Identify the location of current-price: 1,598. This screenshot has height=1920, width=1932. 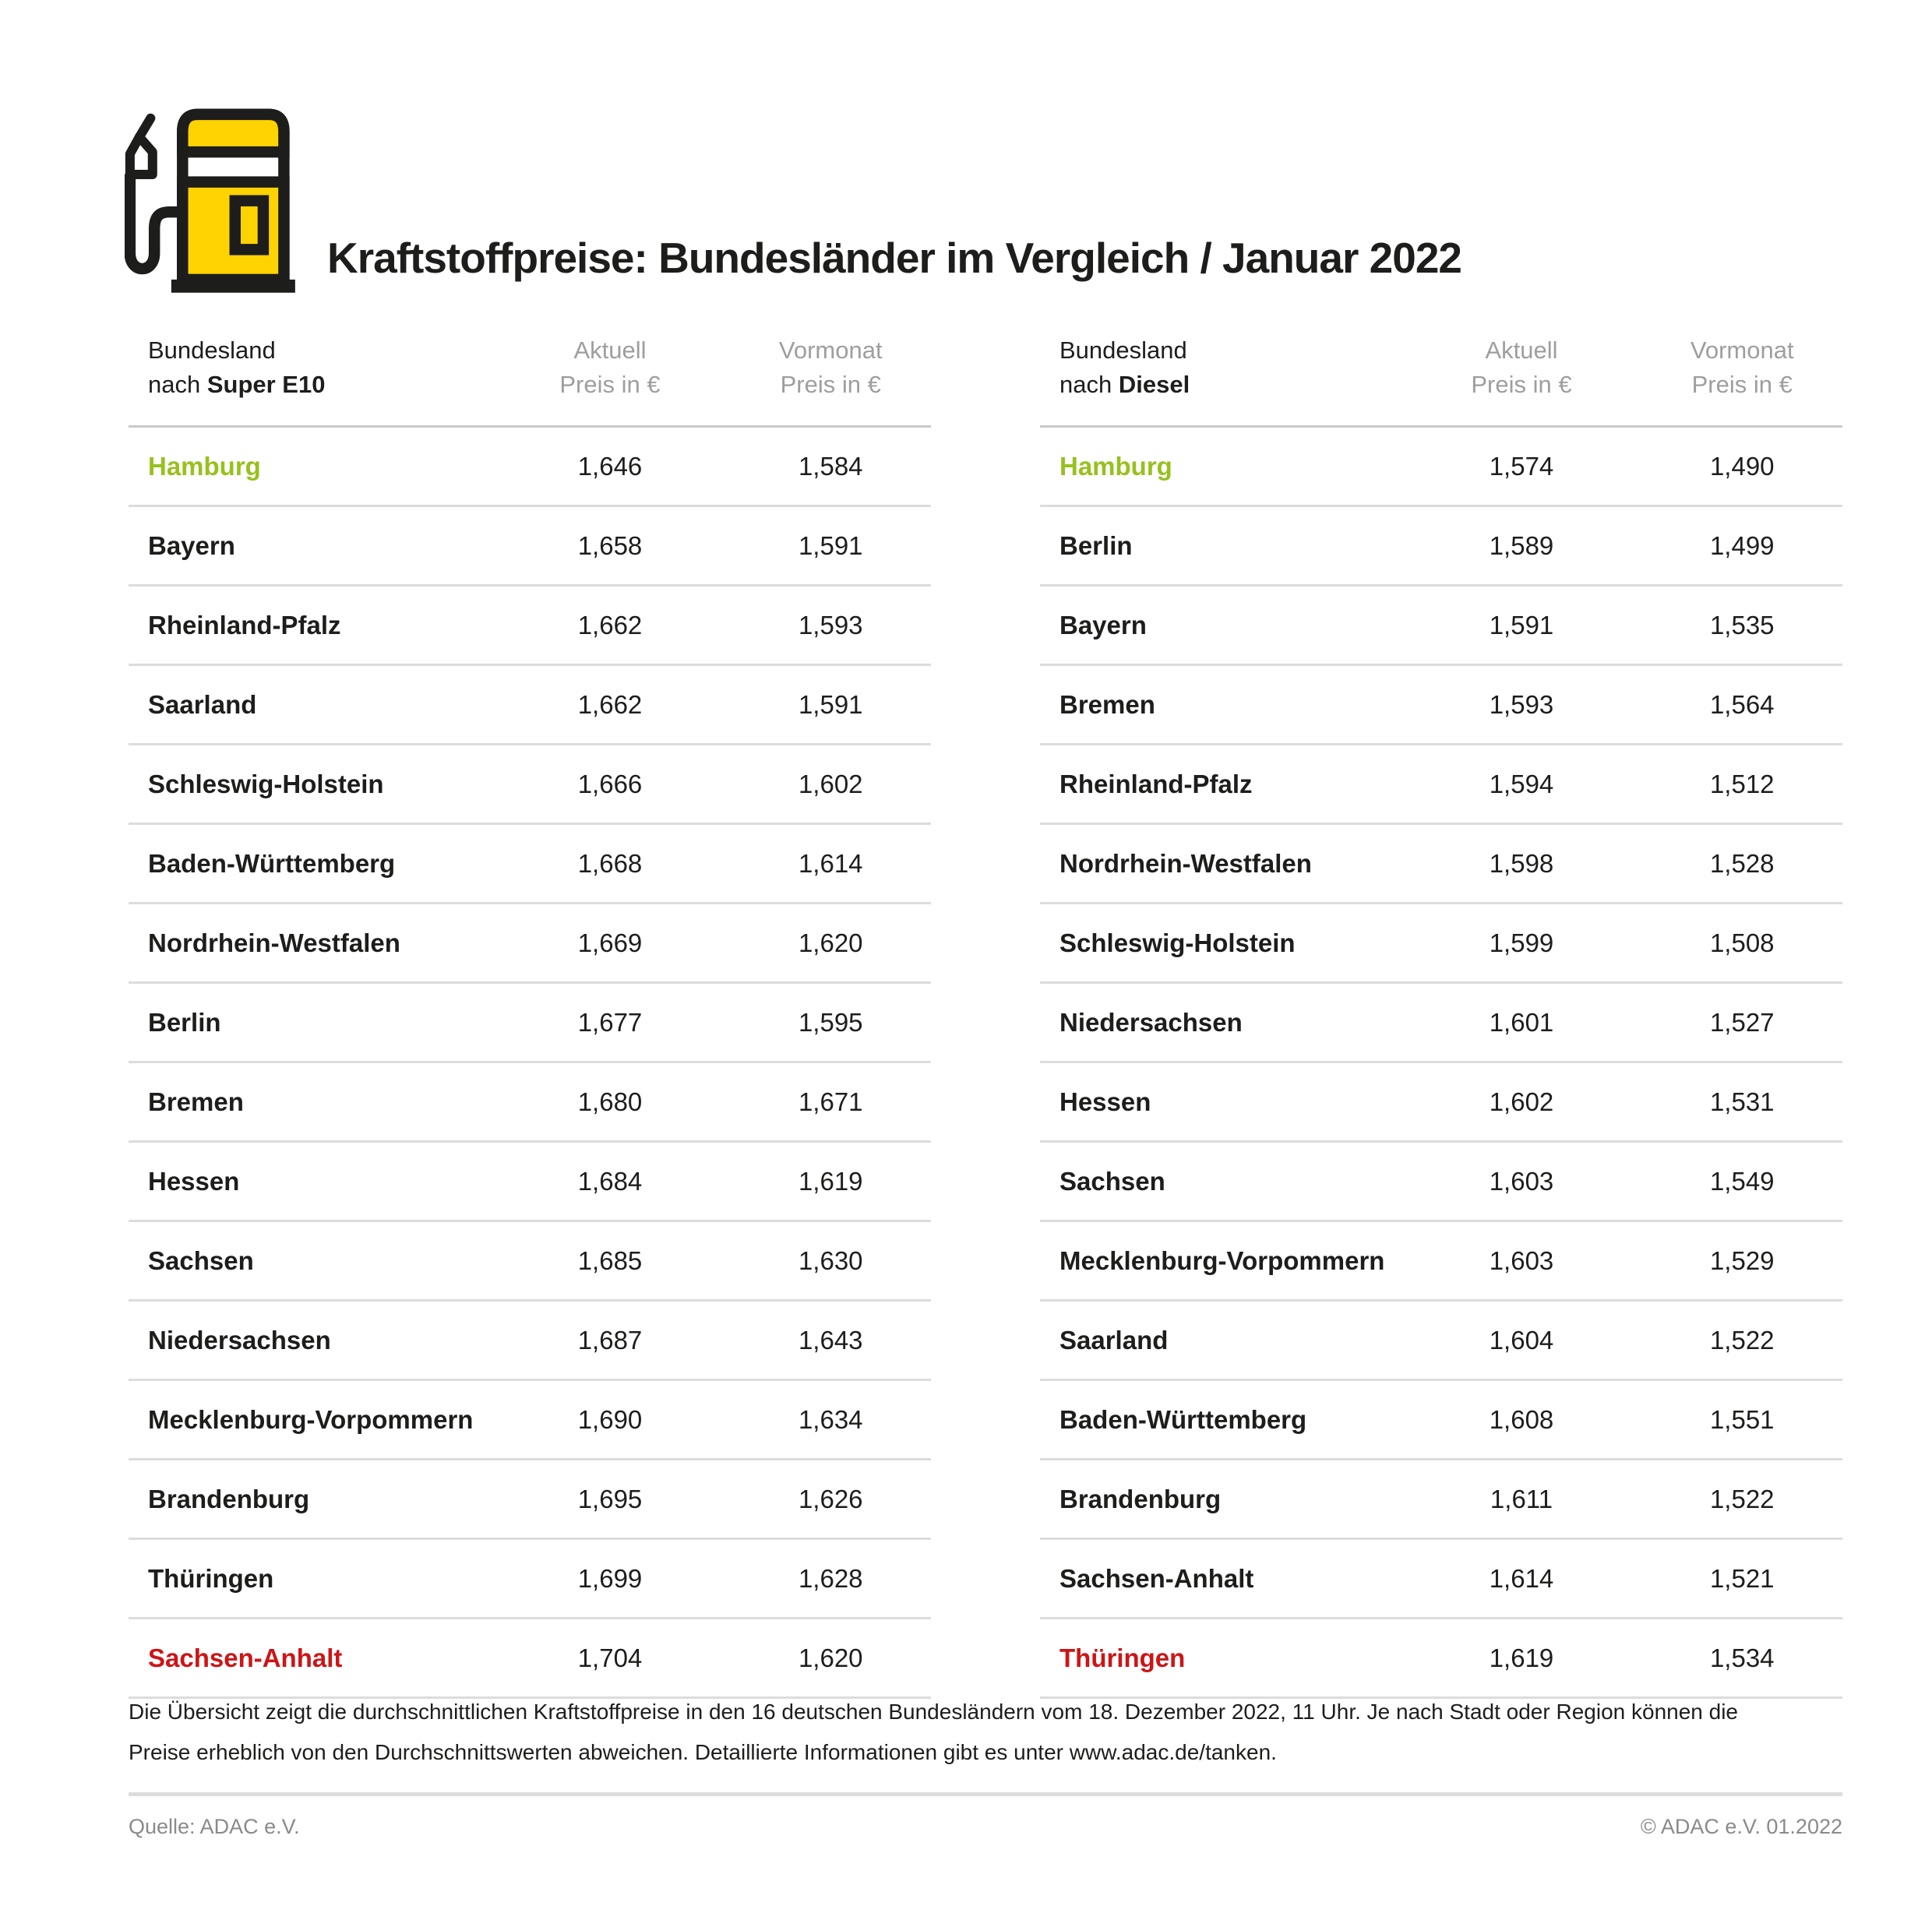
(1522, 863).